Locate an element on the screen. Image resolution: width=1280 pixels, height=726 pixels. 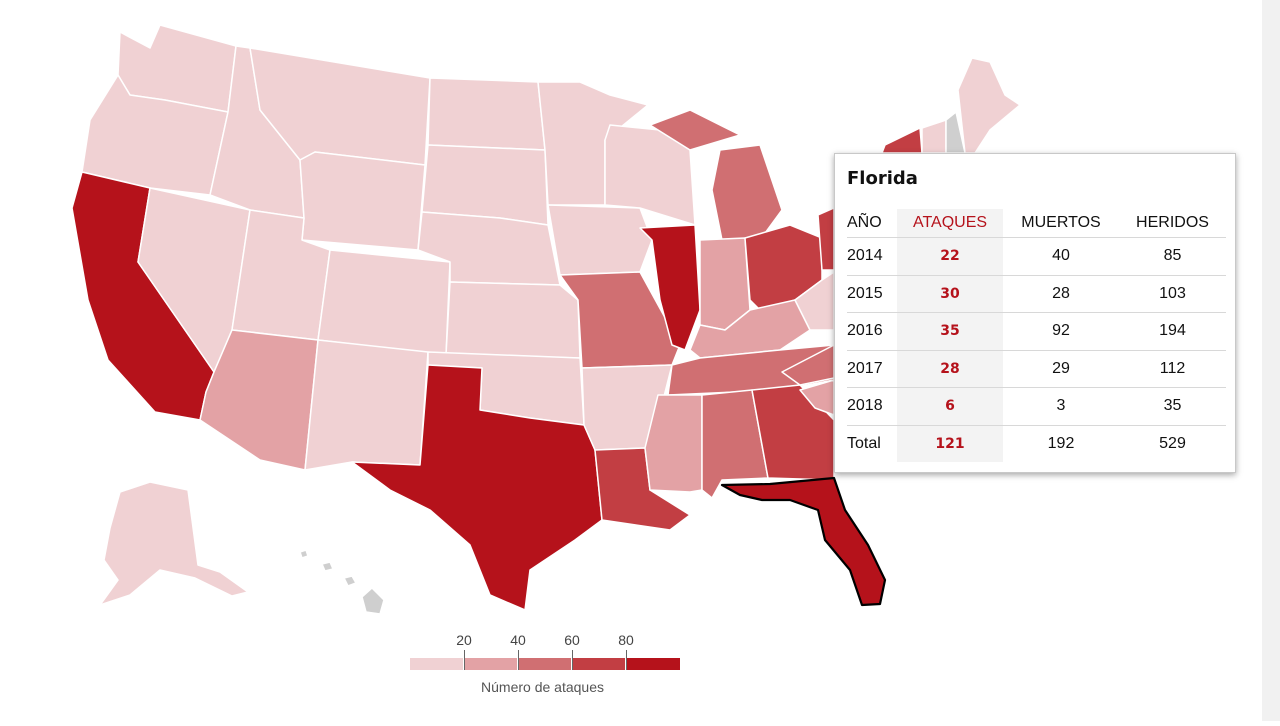
state-kansas is located at coordinates (513, 320).